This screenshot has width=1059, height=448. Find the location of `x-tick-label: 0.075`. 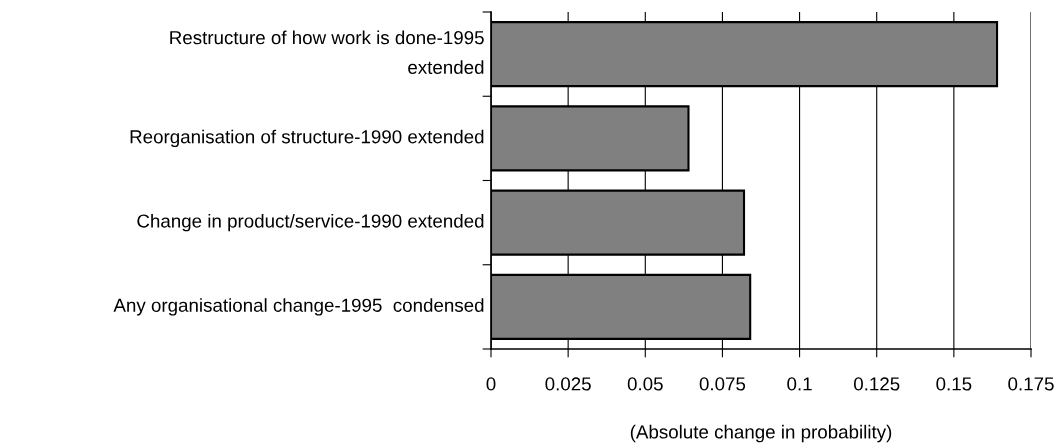

x-tick-label: 0.075 is located at coordinates (722, 384).